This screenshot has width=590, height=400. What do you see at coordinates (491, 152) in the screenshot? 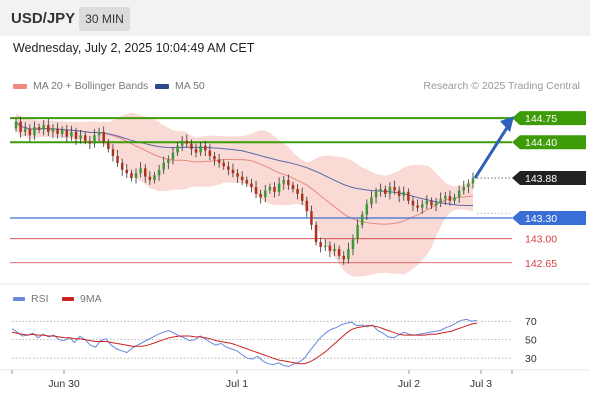
I see `forecast-arrow-shaft` at bounding box center [491, 152].